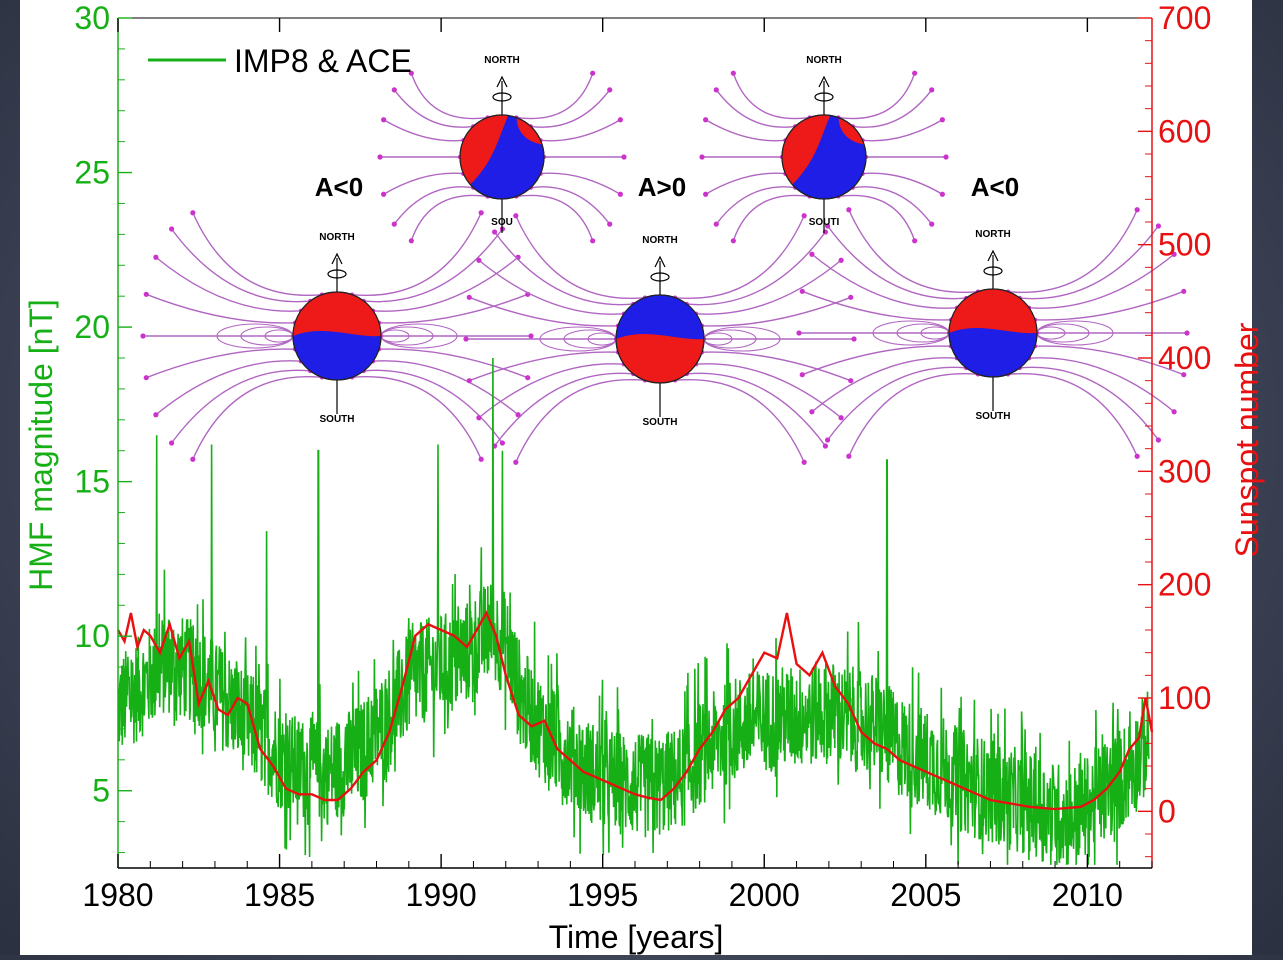  What do you see at coordinates (660, 422) in the screenshot?
I see `sun-south-label: SOUTH` at bounding box center [660, 422].